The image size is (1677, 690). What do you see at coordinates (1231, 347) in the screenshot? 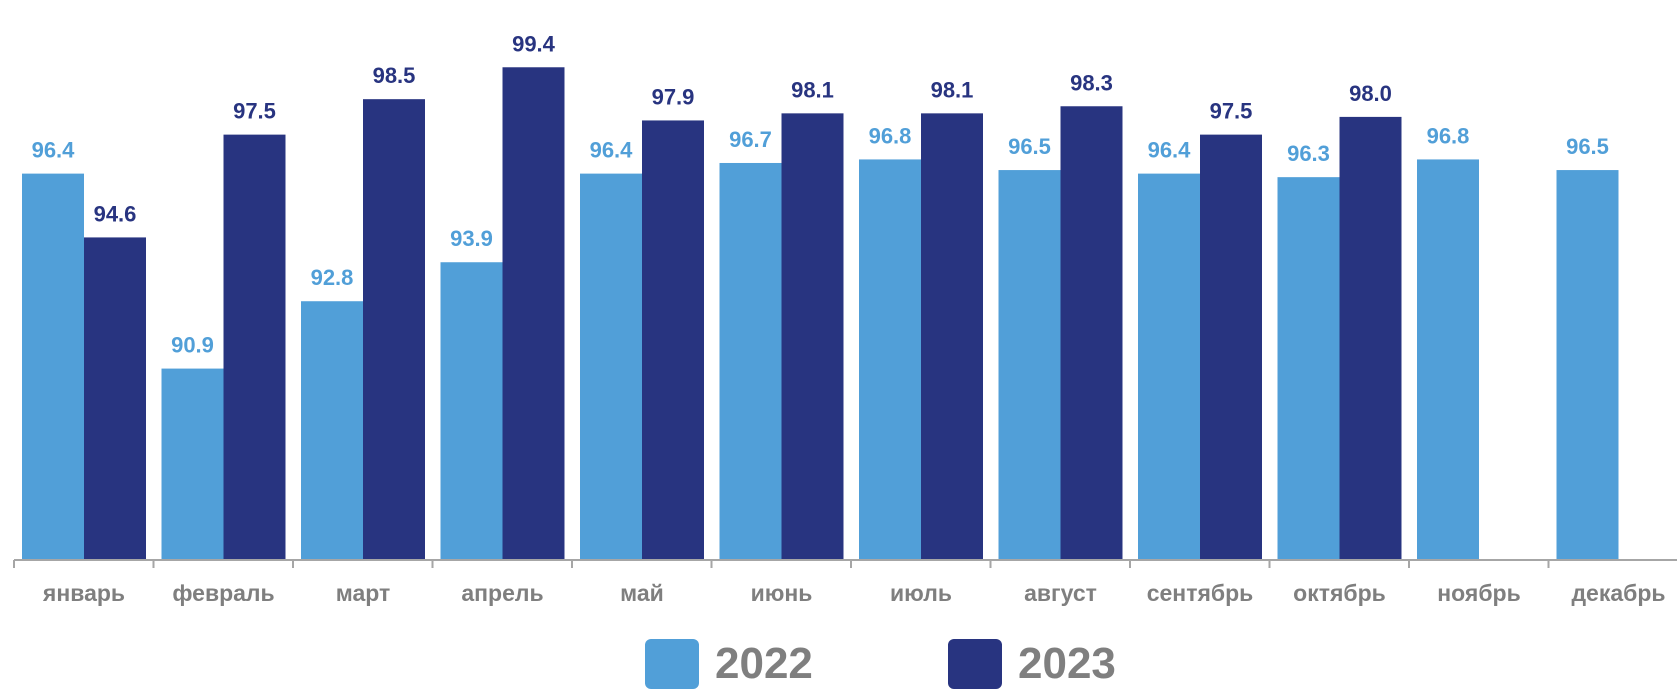
I see `bar-2023-сентябрь` at bounding box center [1231, 347].